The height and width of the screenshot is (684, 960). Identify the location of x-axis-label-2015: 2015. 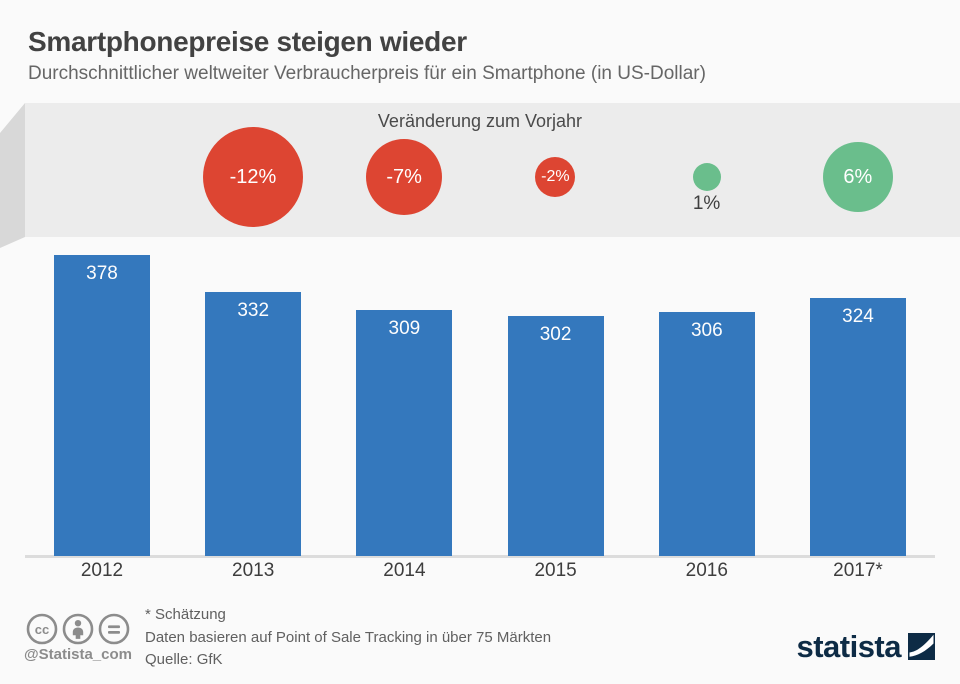
(555, 570).